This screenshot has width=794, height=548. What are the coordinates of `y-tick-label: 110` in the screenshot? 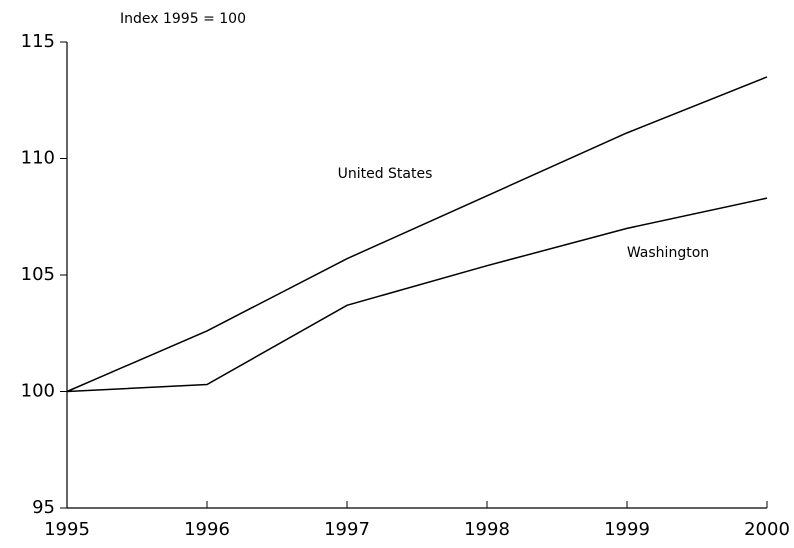 It's located at (38, 158).